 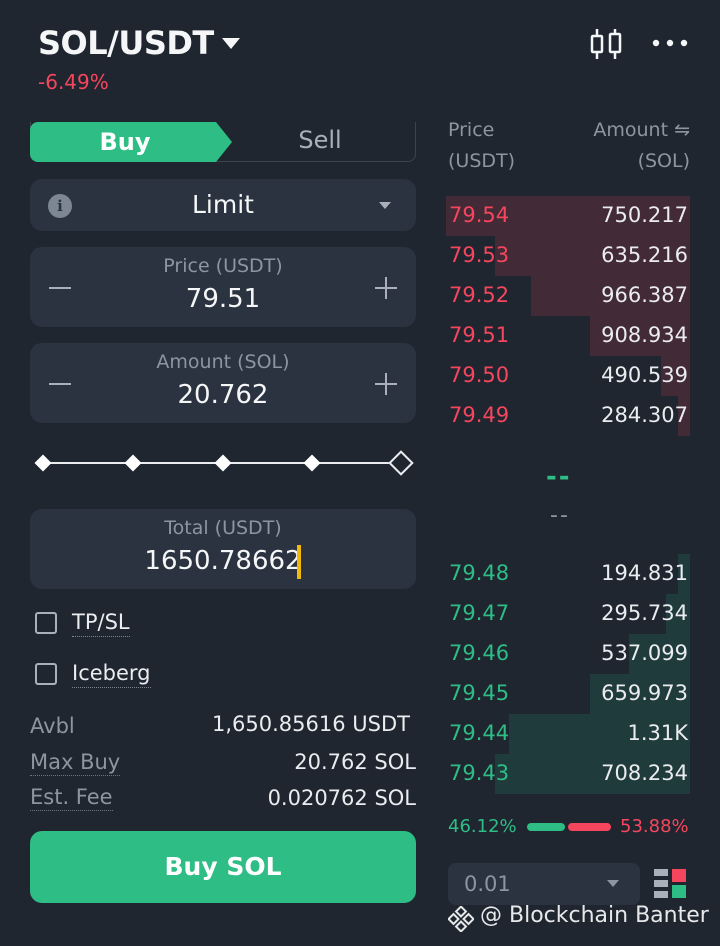 I want to click on bid-price: 79.43, so click(x=479, y=773).